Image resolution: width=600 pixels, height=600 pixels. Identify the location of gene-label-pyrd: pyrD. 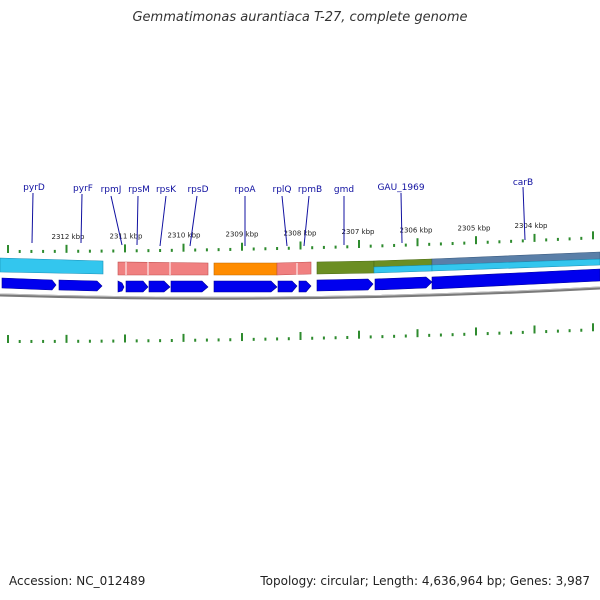
(34, 188).